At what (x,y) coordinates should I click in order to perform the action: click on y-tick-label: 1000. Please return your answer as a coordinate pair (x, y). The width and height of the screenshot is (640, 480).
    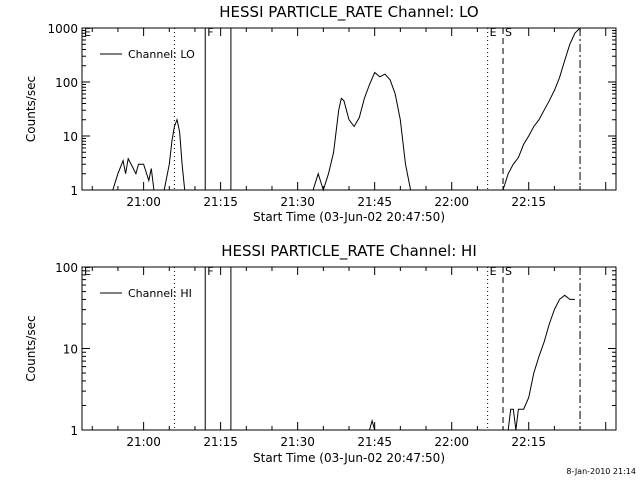
    Looking at the image, I should click on (62, 29).